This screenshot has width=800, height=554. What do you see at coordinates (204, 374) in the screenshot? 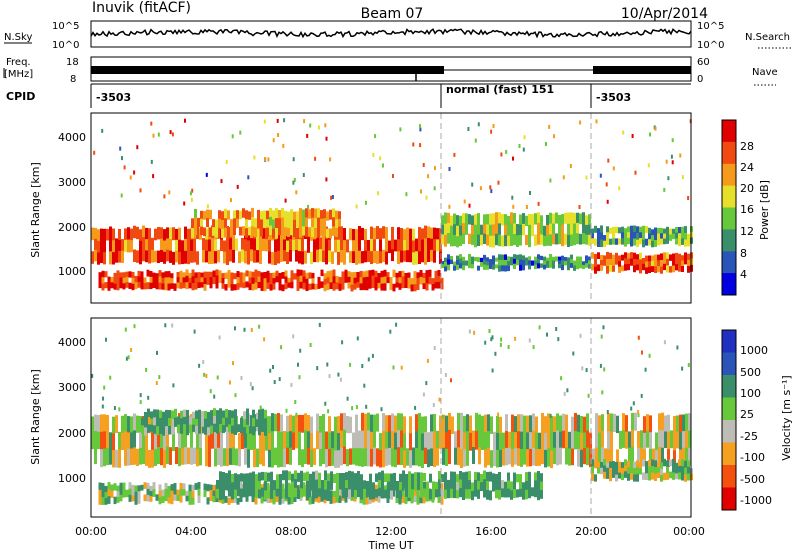
I see `velocity-speckle` at bounding box center [204, 374].